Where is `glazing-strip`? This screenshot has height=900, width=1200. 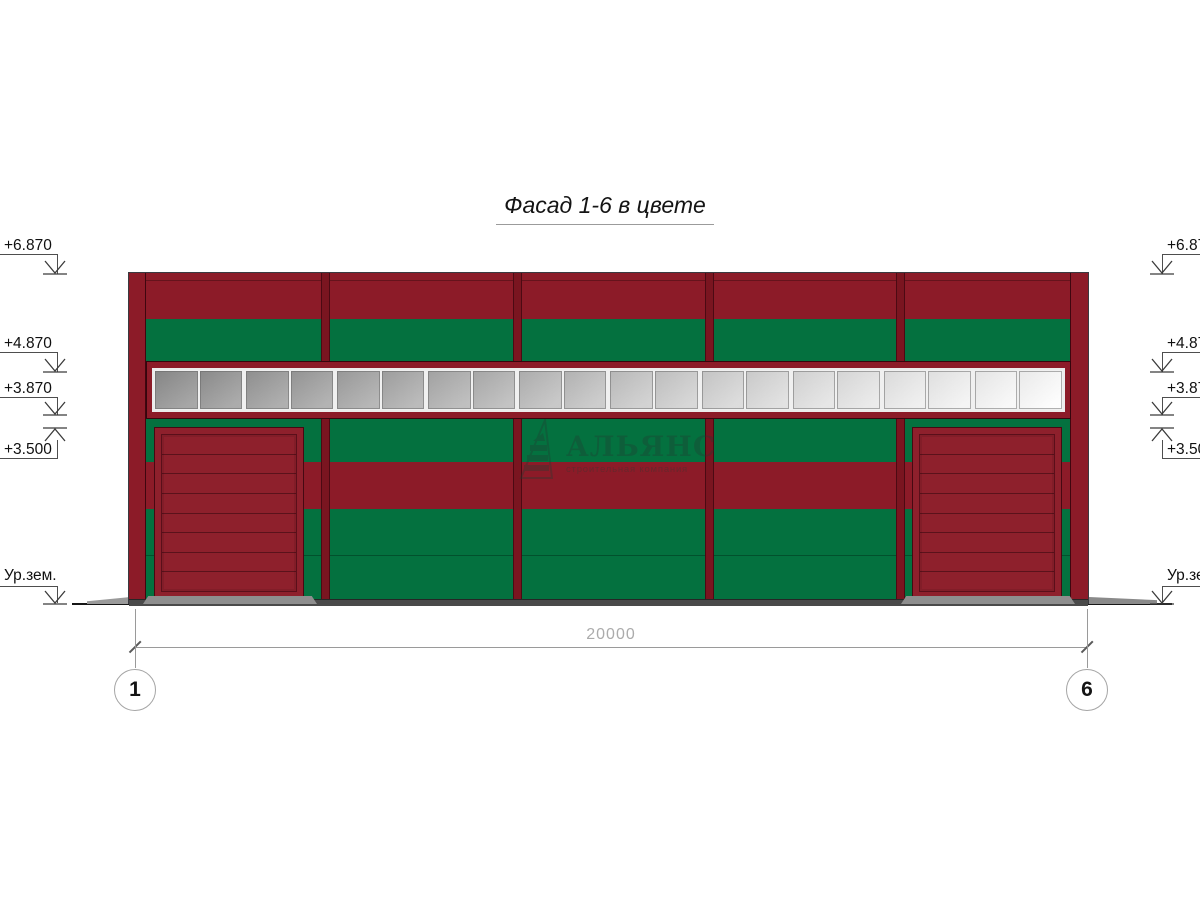
glazing-strip is located at coordinates (608, 390).